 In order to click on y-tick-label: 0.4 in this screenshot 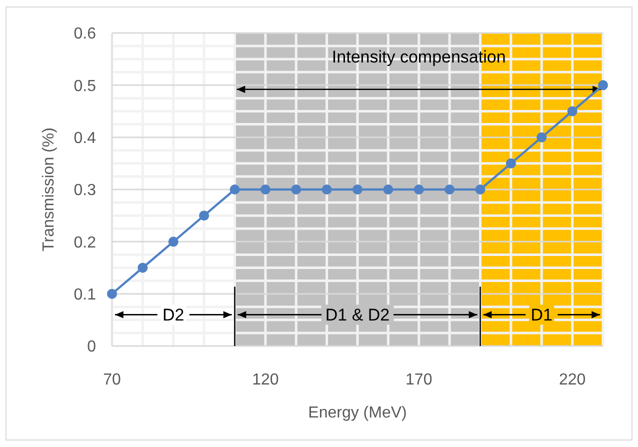, I will do `click(85, 138)`.